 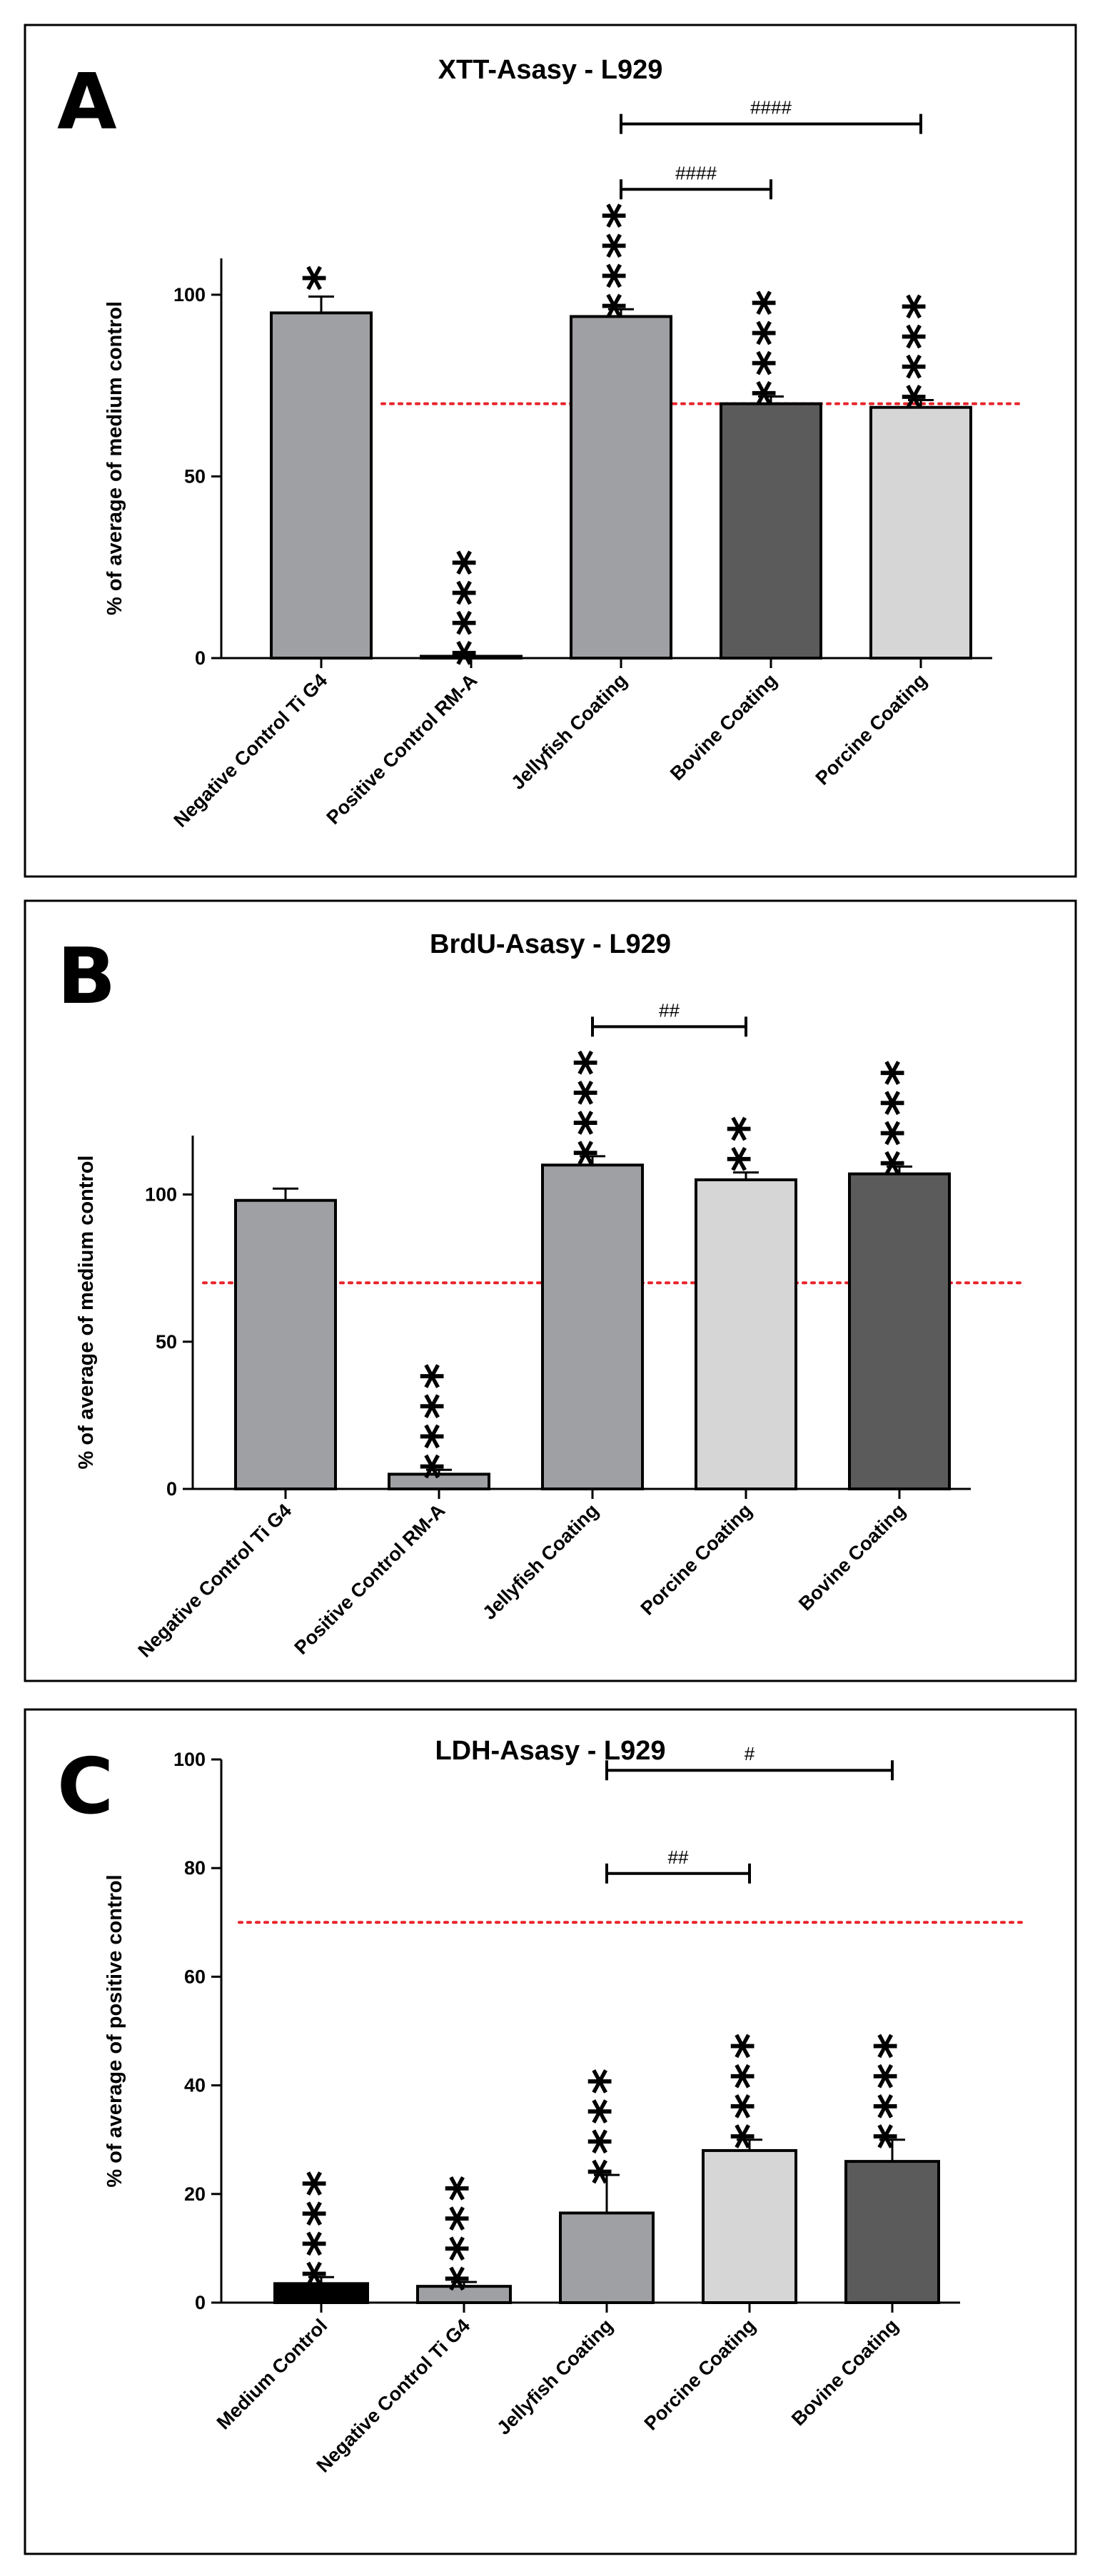 I want to click on significance-text: **, so click(x=747, y=1143).